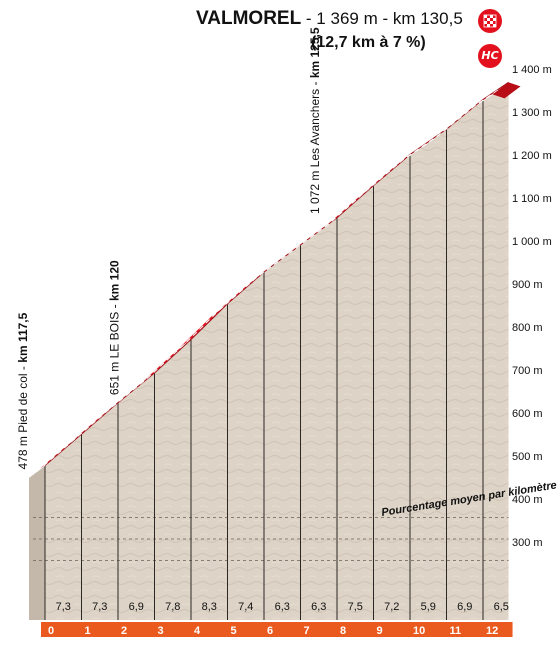 The height and width of the screenshot is (647, 560). I want to click on km-tick-label: 0, so click(51, 631).